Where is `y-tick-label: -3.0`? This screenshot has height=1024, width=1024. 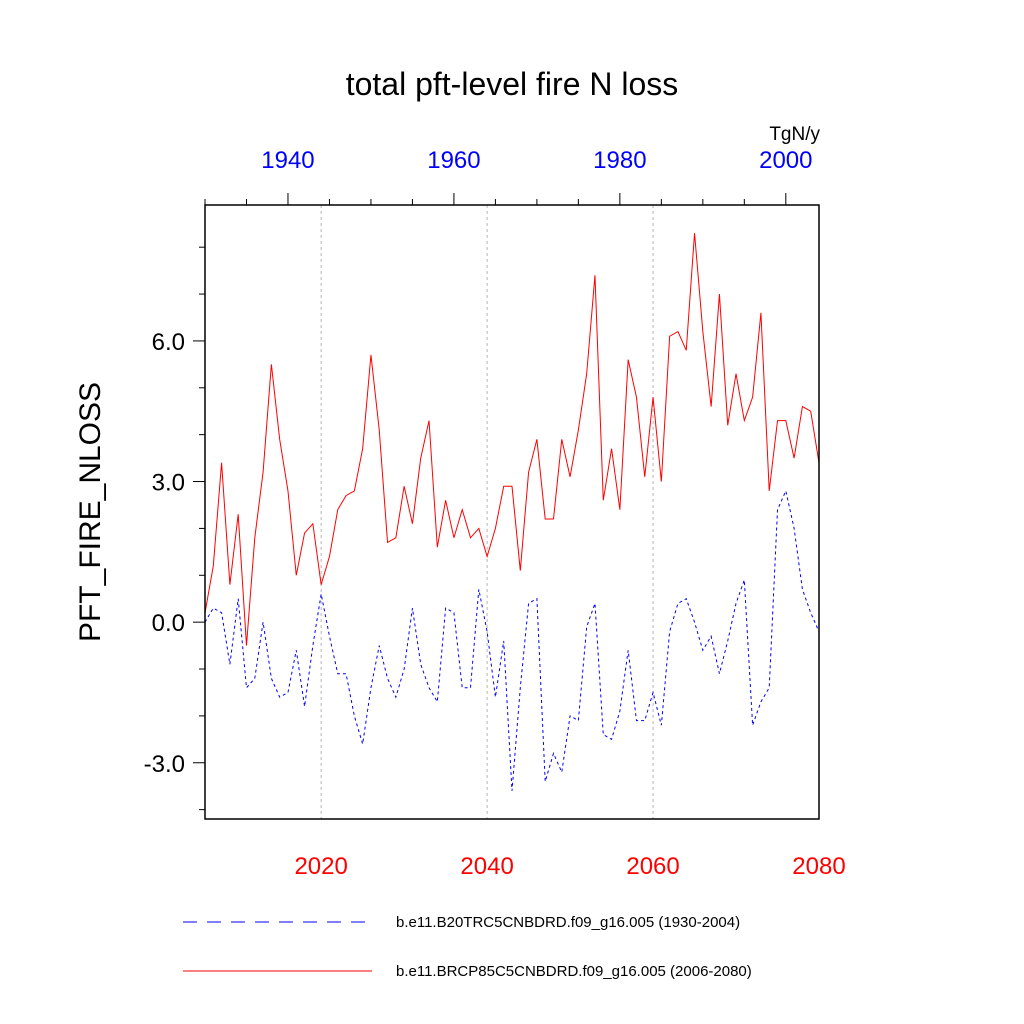 y-tick-label: -3.0 is located at coordinates (164, 764).